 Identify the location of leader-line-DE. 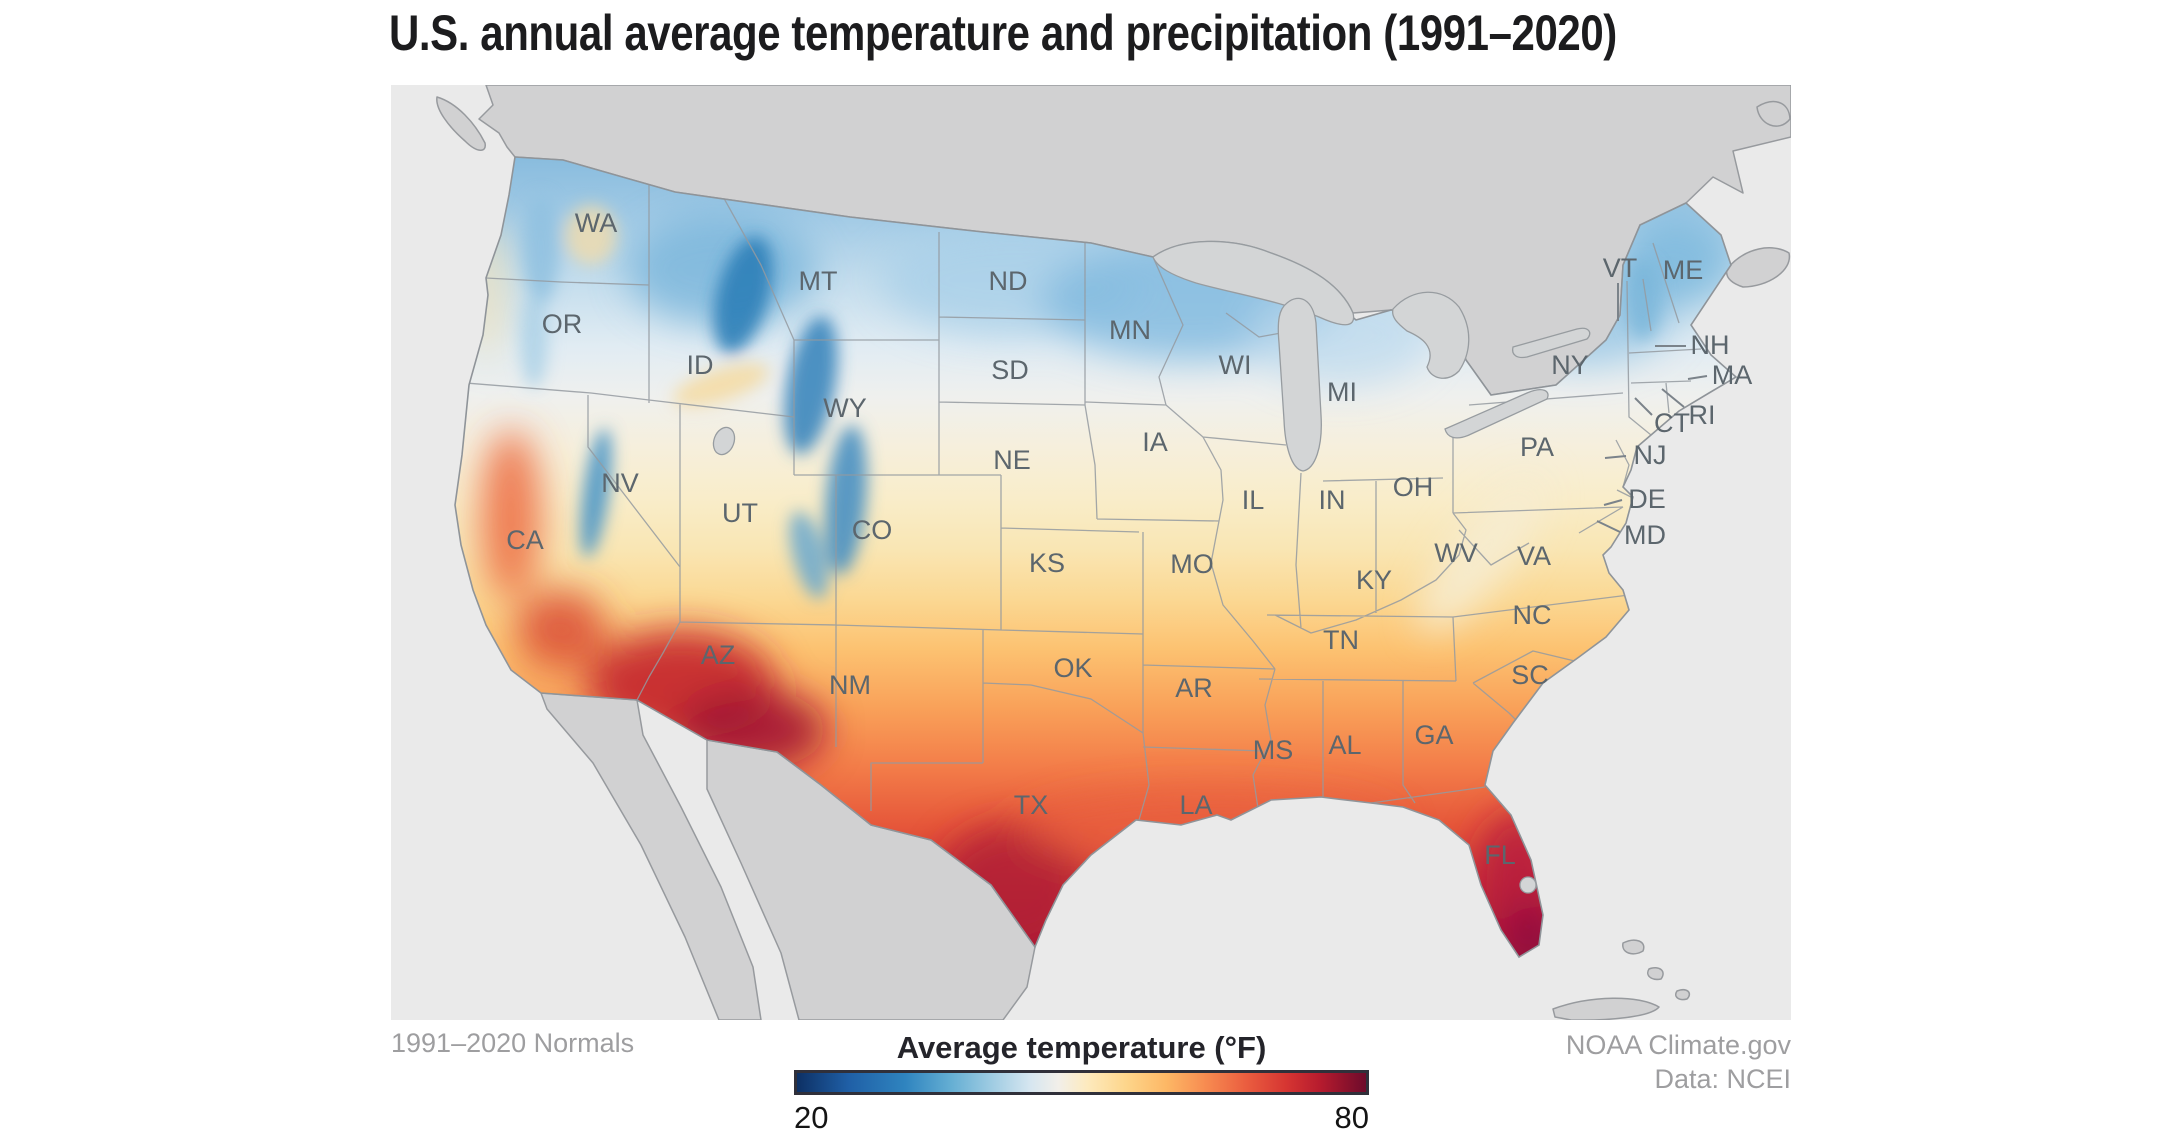
(1613, 502).